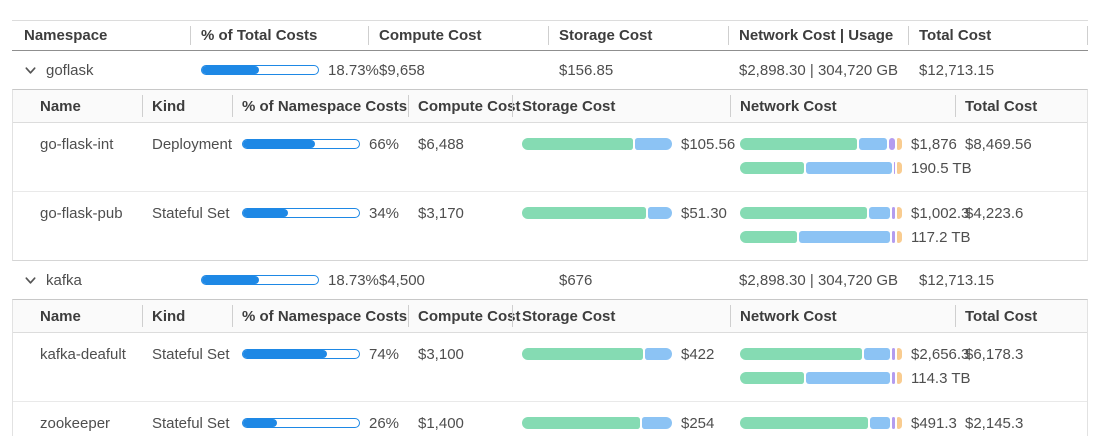 Image resolution: width=1100 pixels, height=436 pixels. What do you see at coordinates (994, 354) in the screenshot?
I see `total-cost-value: $6,178.3` at bounding box center [994, 354].